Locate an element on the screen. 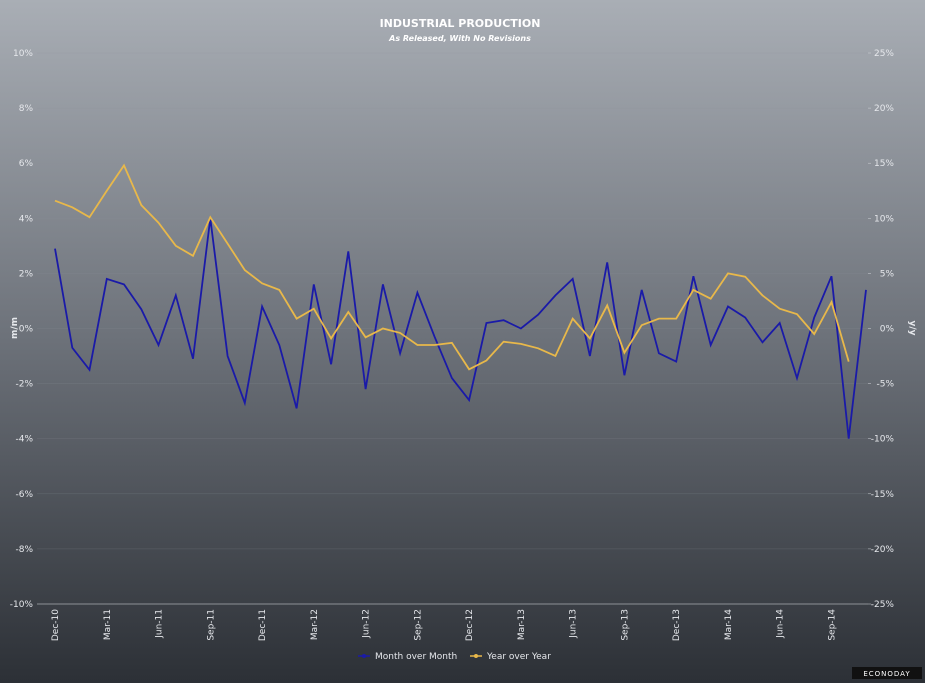  y-tick-label: -6% is located at coordinates (24, 495).